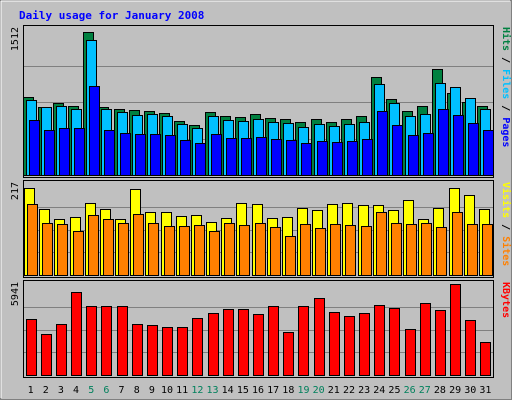  Describe the element at coordinates (505, 132) in the screenshot. I see `legend-pages: Pages` at that location.